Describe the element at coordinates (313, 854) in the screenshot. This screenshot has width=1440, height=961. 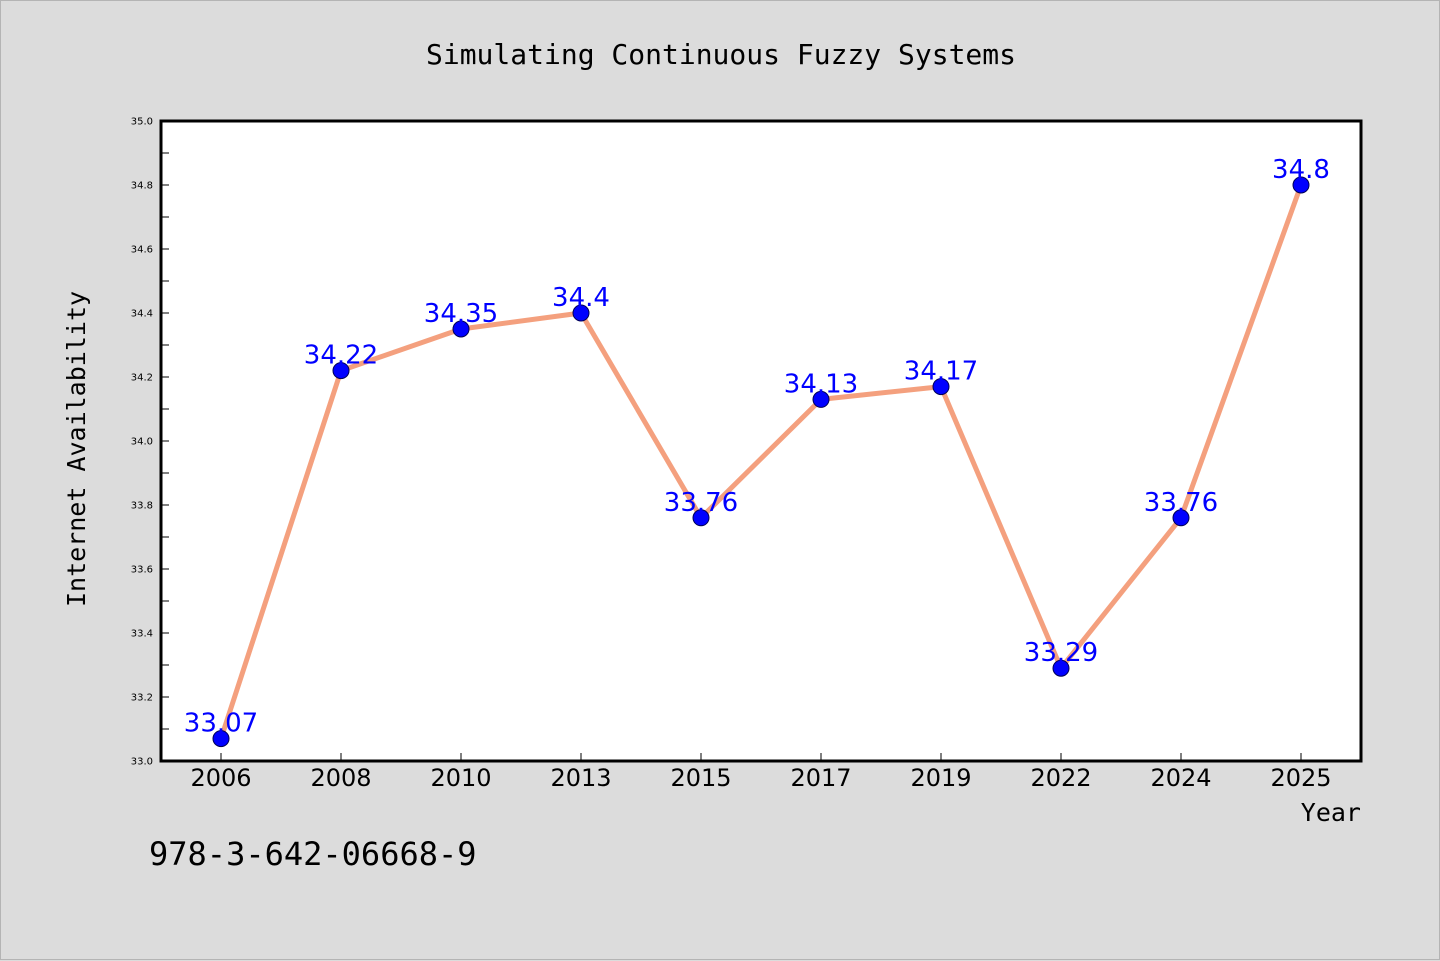
I see `footer-isbn: 978-3-642-06668-9` at that location.